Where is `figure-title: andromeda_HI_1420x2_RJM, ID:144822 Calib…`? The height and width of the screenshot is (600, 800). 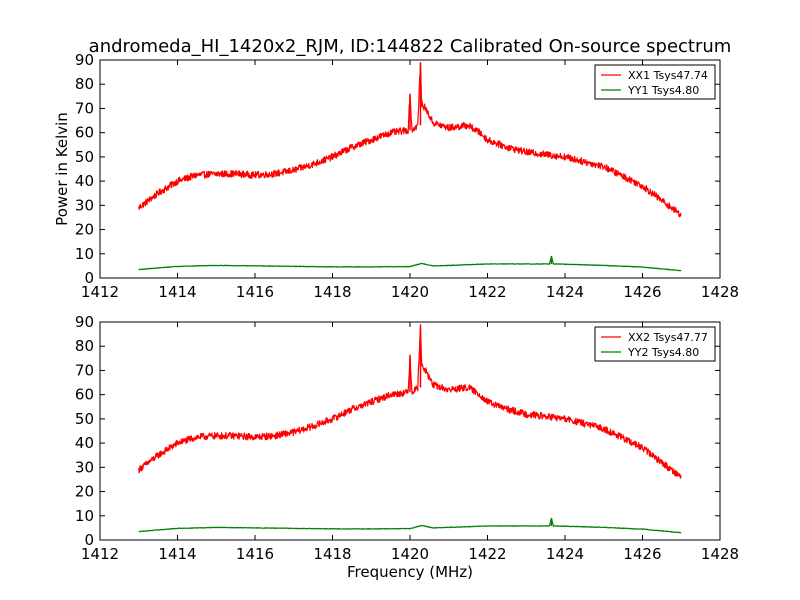
figure-title: andromeda_HI_1420x2_RJM, ID:144822 Calib… is located at coordinates (410, 46).